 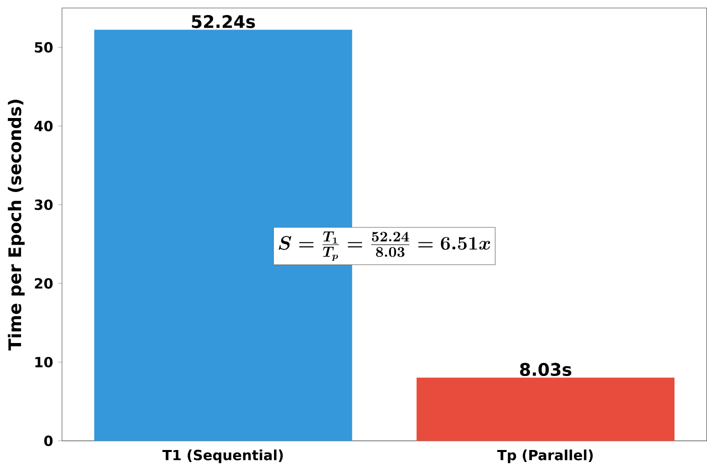 What do you see at coordinates (43, 205) in the screenshot?
I see `y-tick-label: 30` at bounding box center [43, 205].